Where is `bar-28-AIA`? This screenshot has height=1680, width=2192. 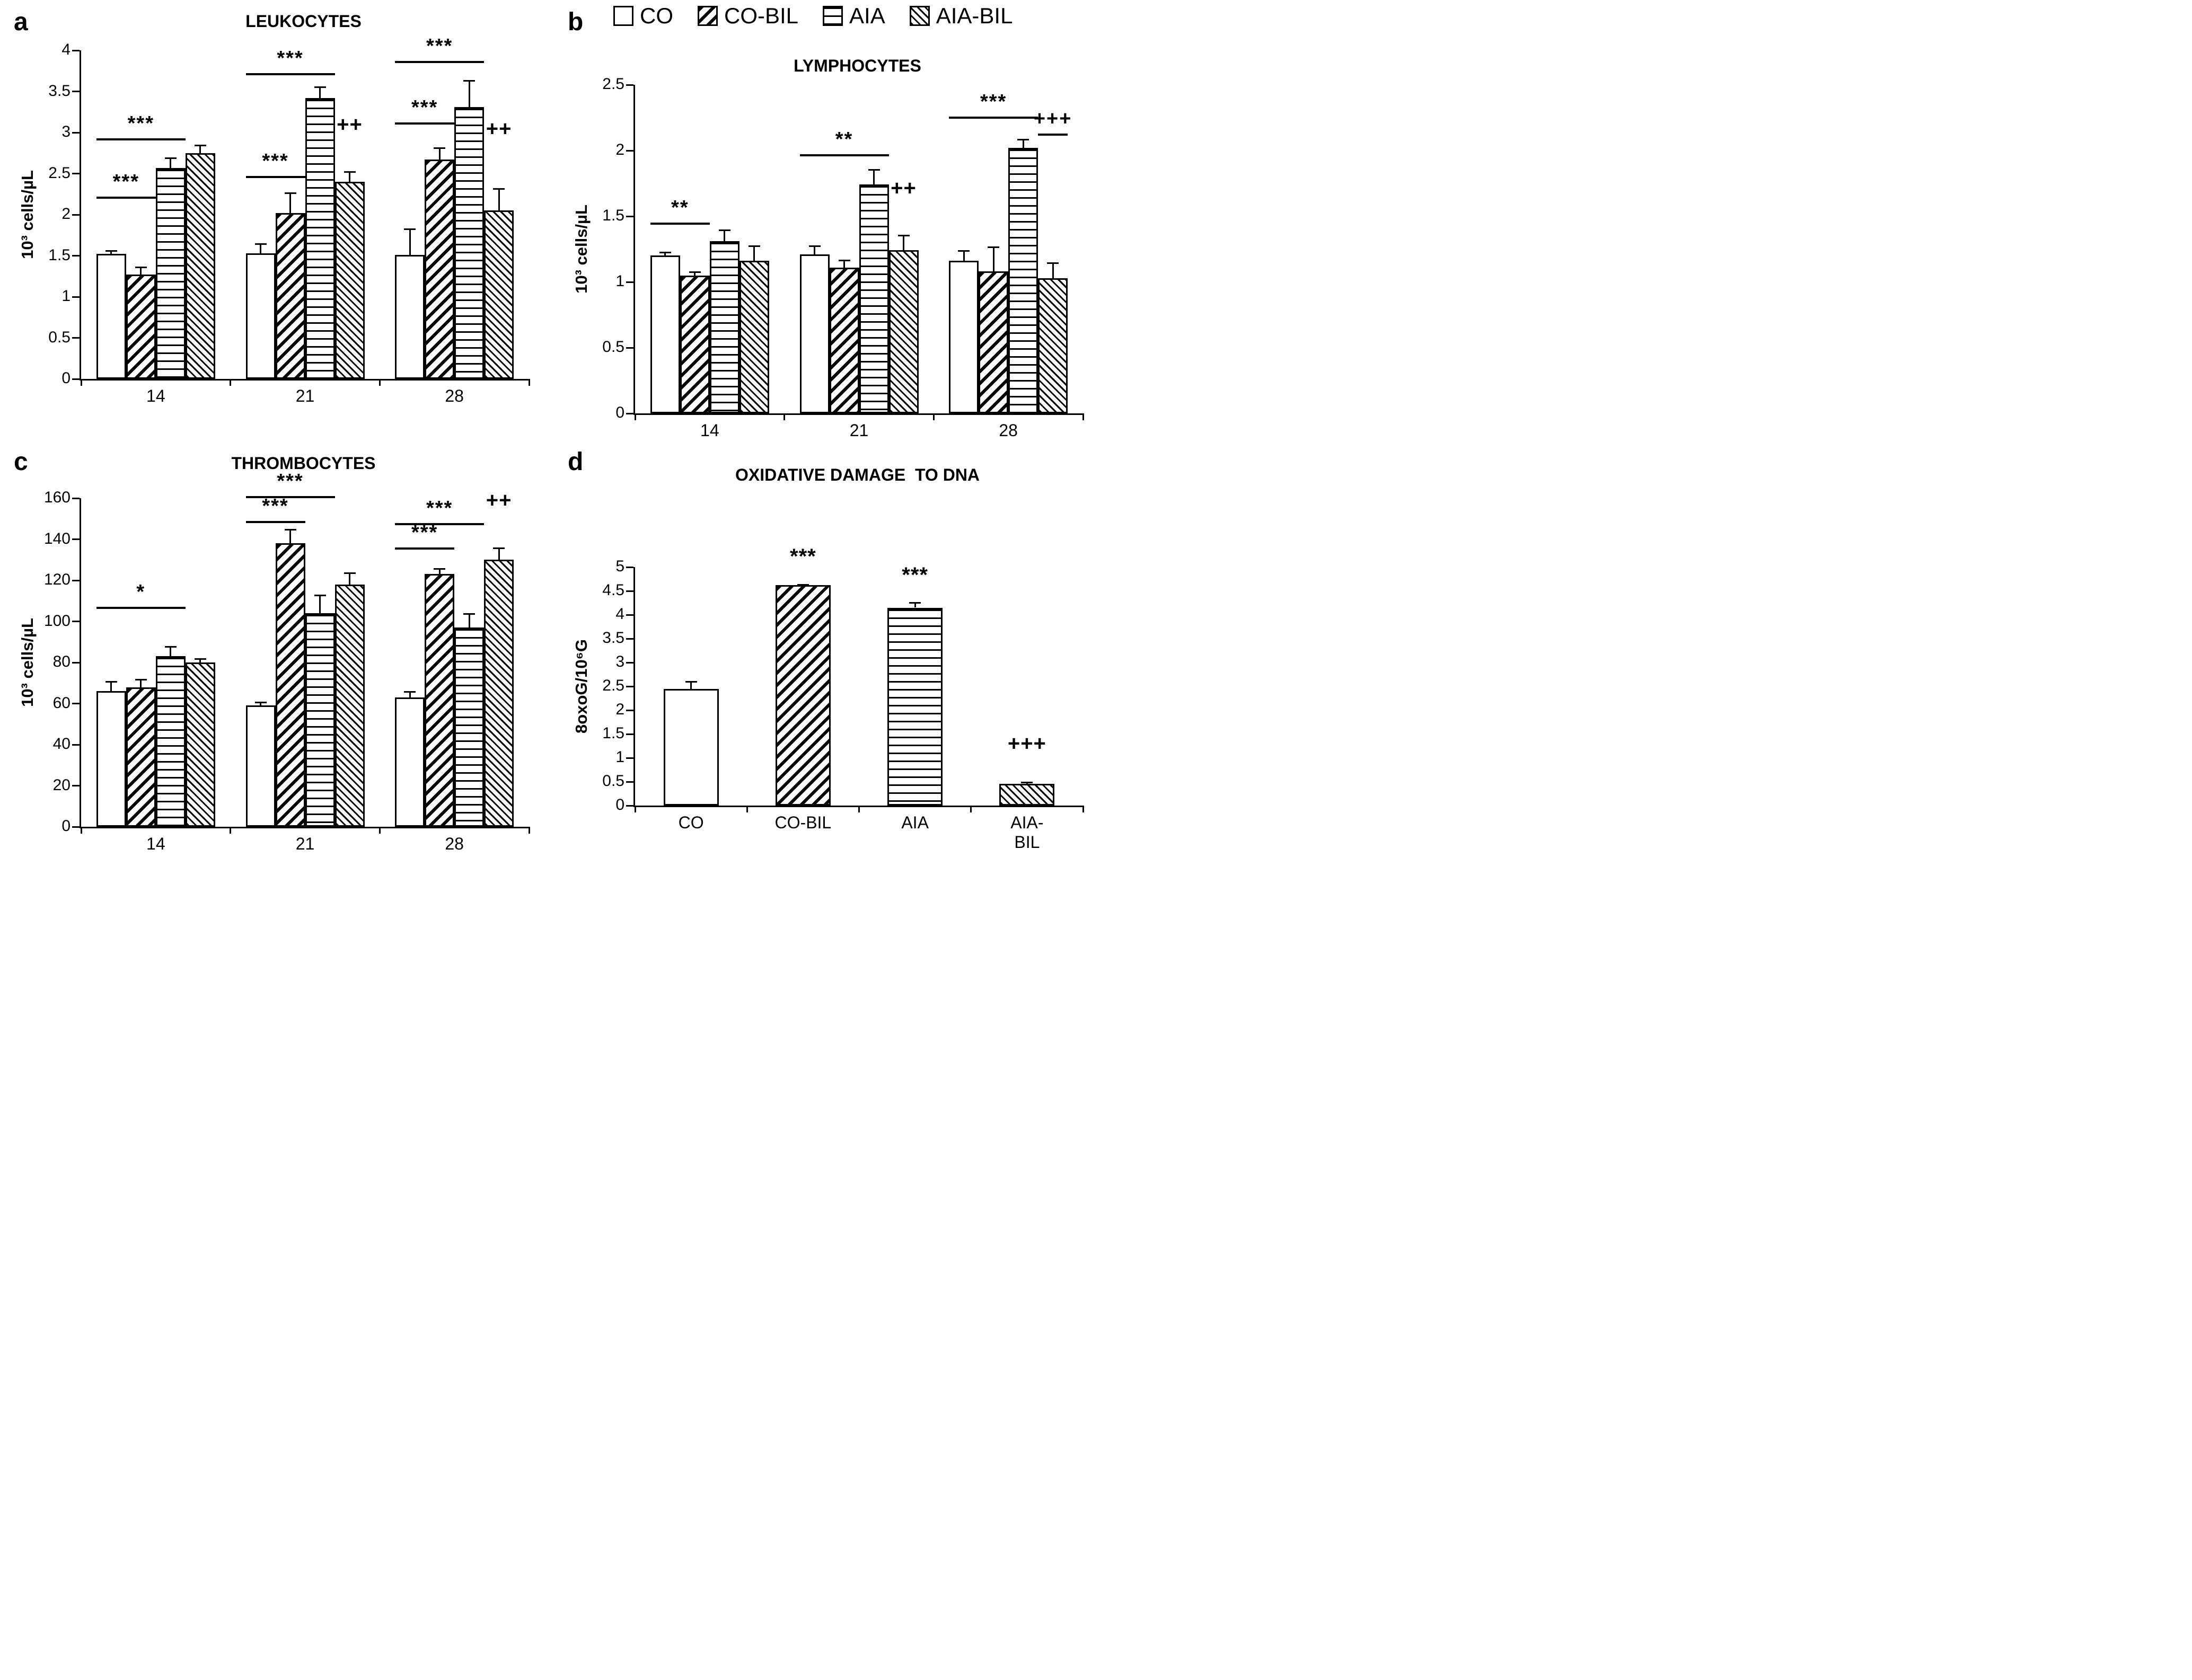 bar-28-AIA is located at coordinates (1023, 280).